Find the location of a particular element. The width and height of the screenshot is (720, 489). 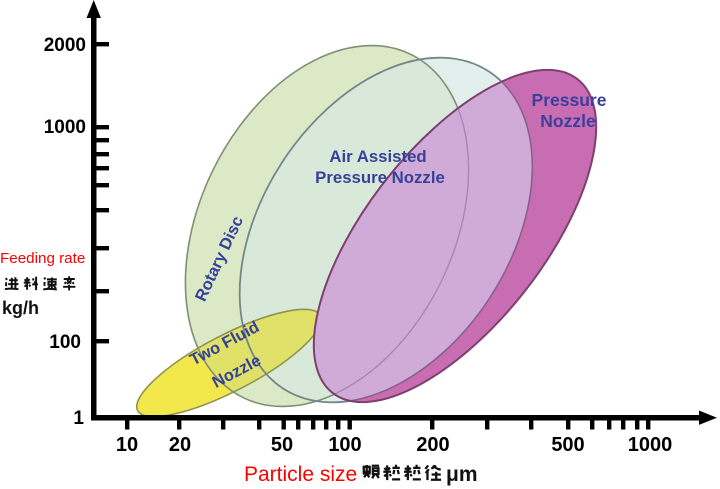

svg-text: 10 is located at coordinates (127, 445).